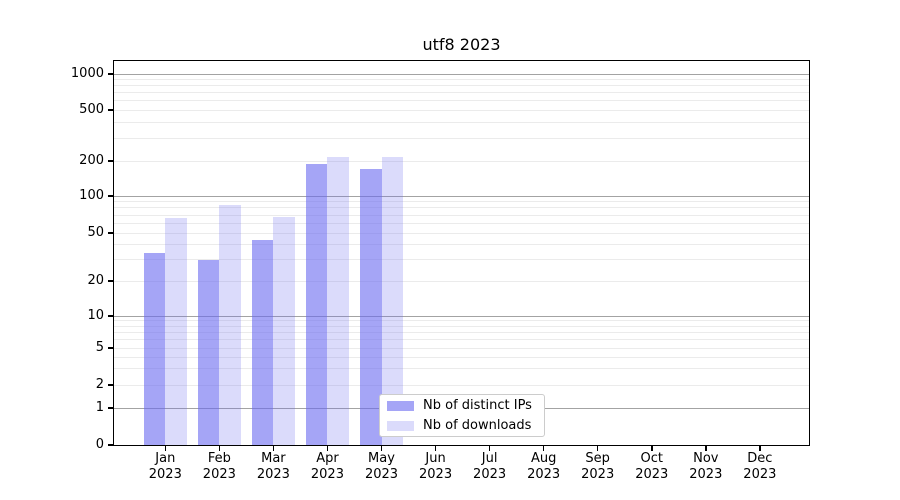 This screenshot has height=500, width=900. I want to click on y-tick-label: 500, so click(91, 109).